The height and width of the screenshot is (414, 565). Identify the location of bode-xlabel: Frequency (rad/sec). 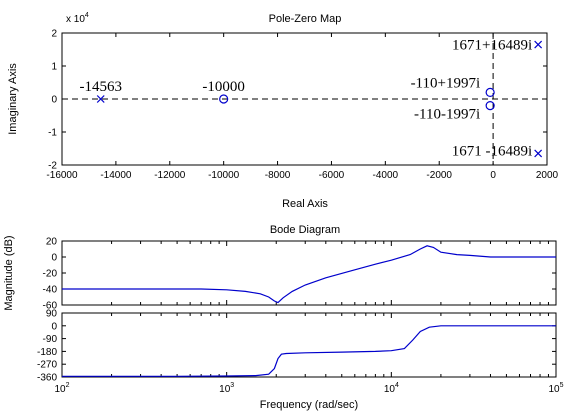
(309, 405).